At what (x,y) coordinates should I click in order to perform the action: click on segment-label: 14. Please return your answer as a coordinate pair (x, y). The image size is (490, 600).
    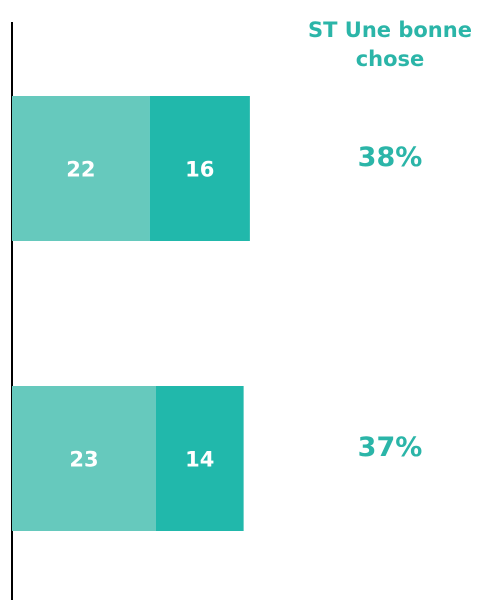
    Looking at the image, I should click on (199, 460).